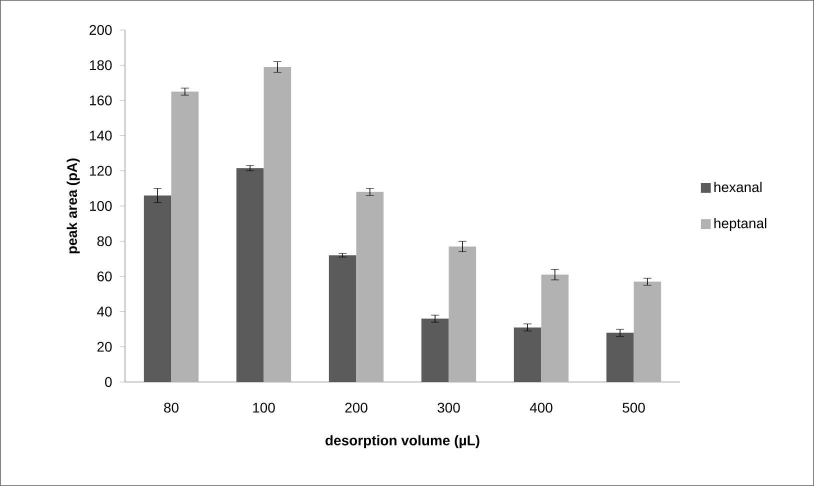 The image size is (814, 486). What do you see at coordinates (104, 347) in the screenshot?
I see `y-tick-label: 20` at bounding box center [104, 347].